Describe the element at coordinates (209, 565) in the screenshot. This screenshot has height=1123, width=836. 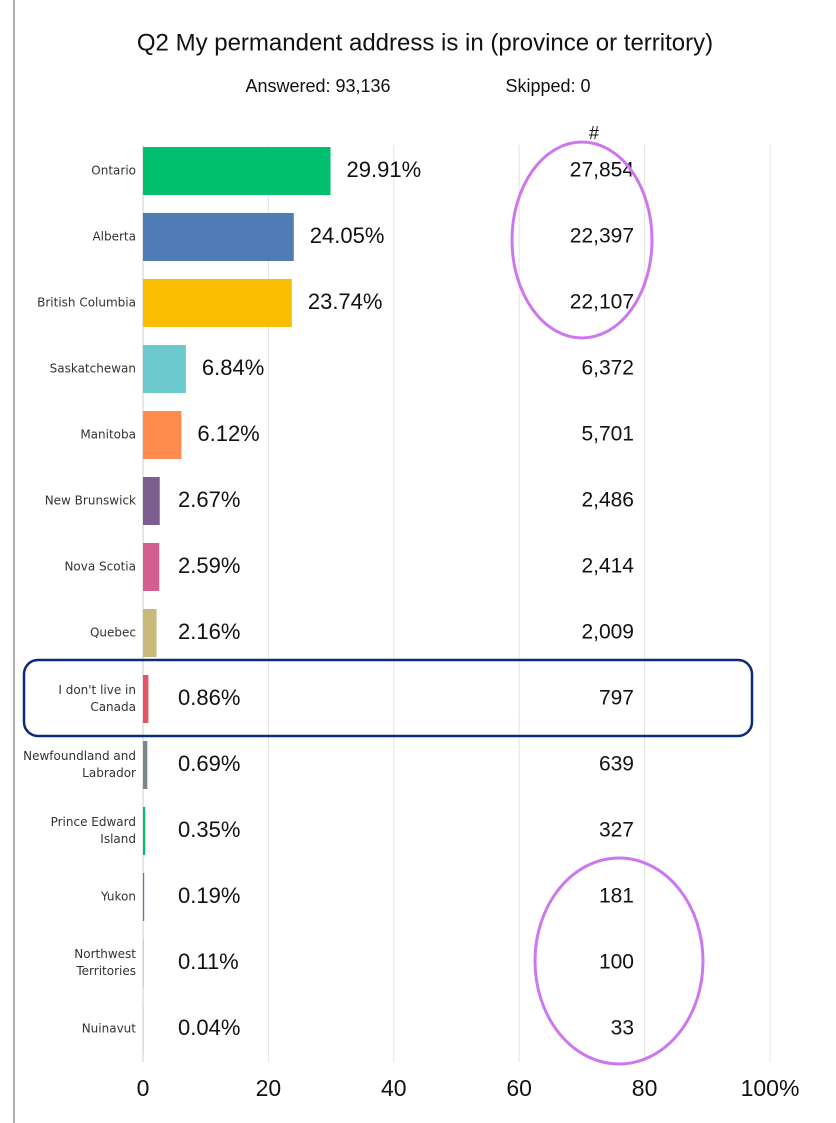
I see `value-label: 2.59%` at that location.